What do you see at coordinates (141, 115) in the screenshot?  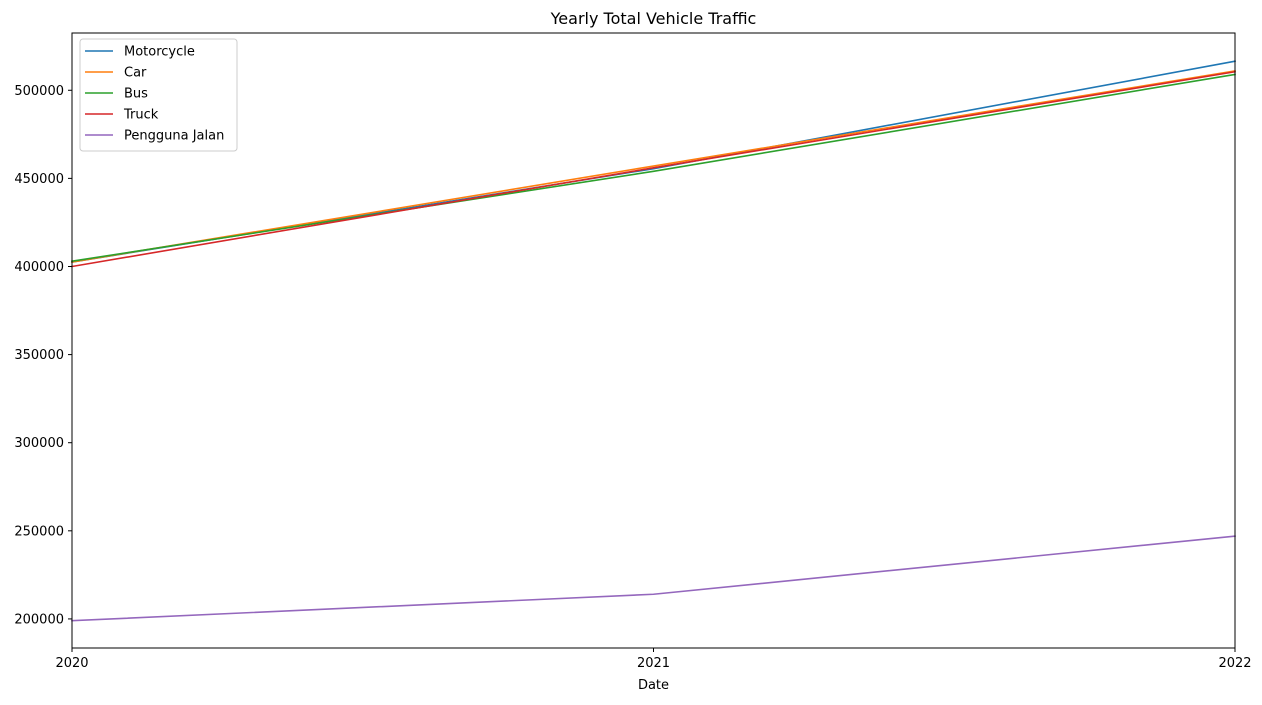 I see `legend-label: Truck` at bounding box center [141, 115].